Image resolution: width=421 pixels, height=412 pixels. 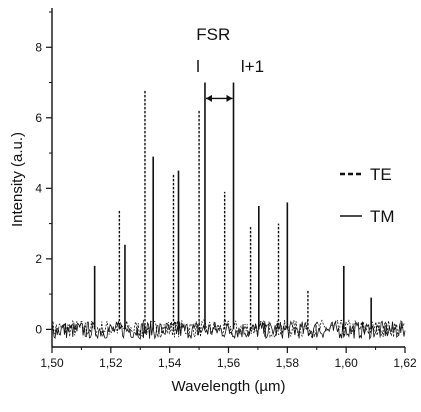 What do you see at coordinates (288, 363) in the screenshot?
I see `x-tick-label-4: 1,58` at bounding box center [288, 363].